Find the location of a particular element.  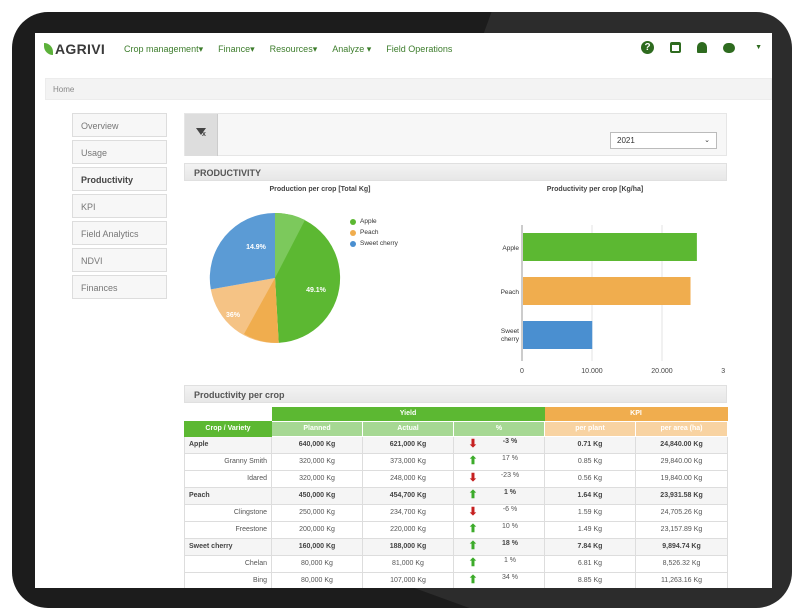

cell-per-area: 23,157.89 Kg is located at coordinates (681, 529).